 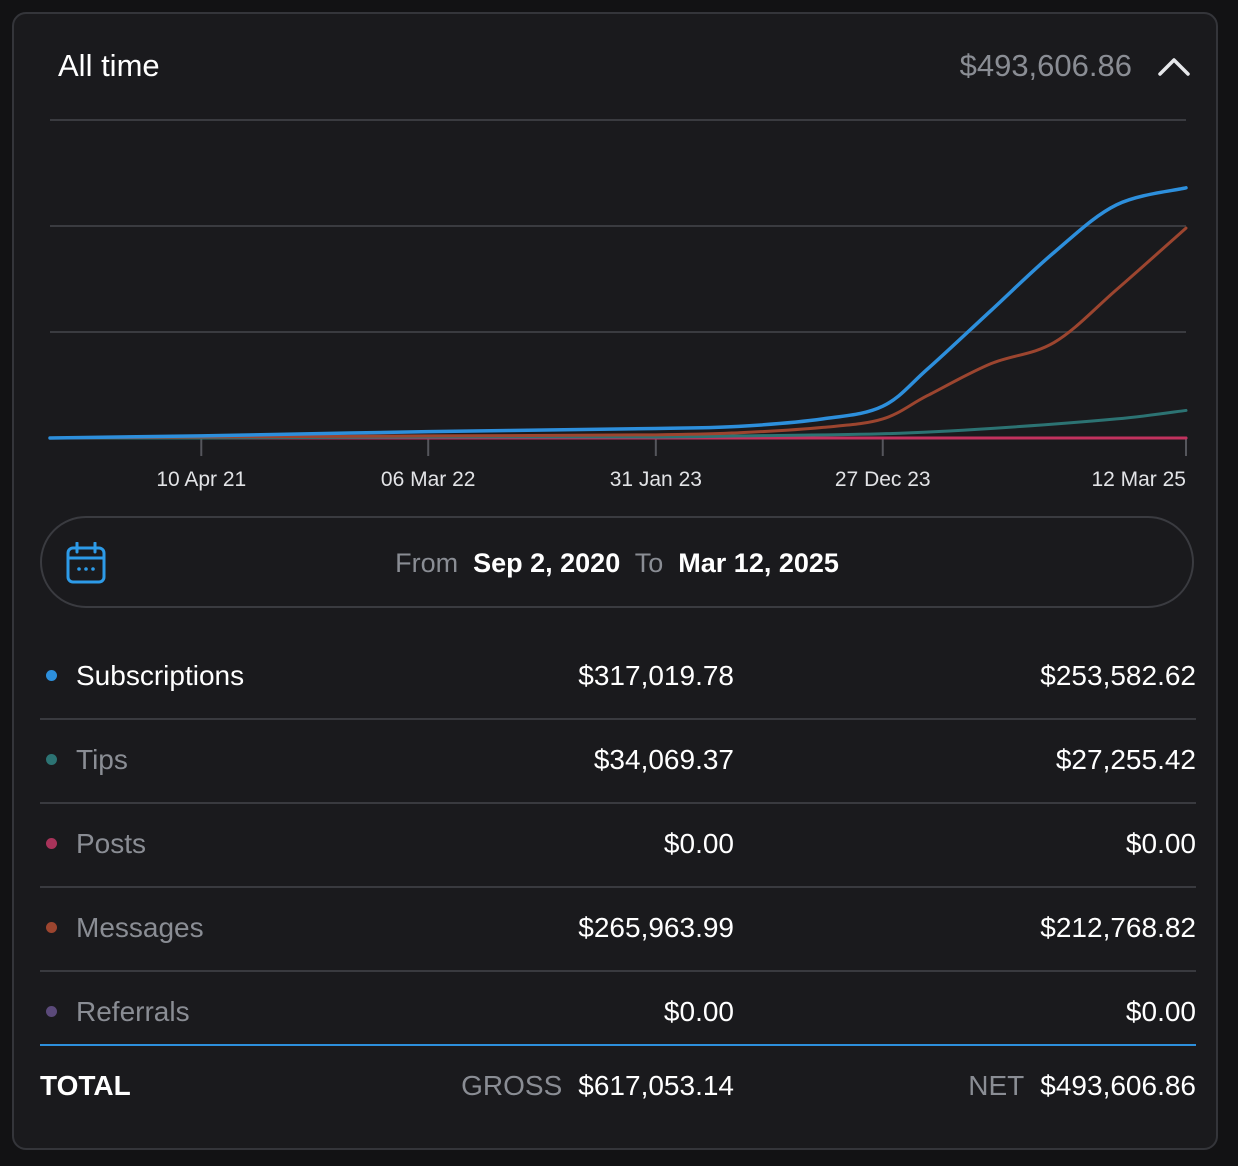 What do you see at coordinates (547, 563) in the screenshot?
I see `from-date: Sep 2, 2020` at bounding box center [547, 563].